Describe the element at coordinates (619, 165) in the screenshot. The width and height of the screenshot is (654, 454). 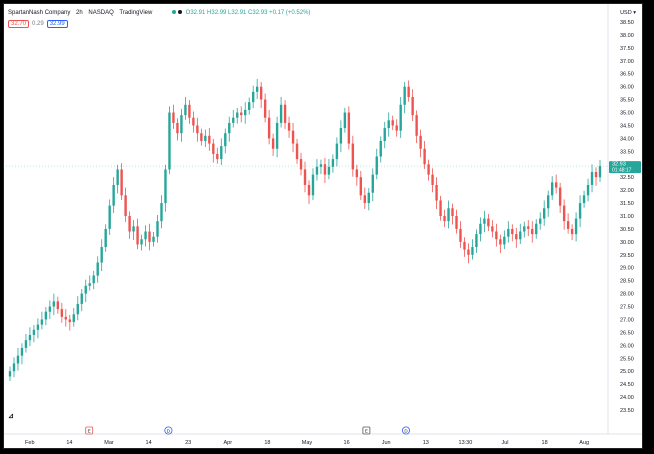
I see `last-price-label: 32.93` at that location.